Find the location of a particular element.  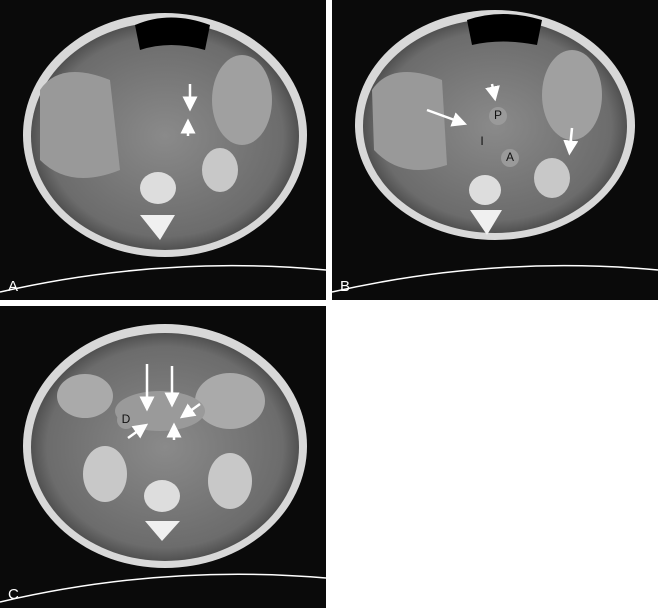

pancreas is located at coordinates (160, 411).